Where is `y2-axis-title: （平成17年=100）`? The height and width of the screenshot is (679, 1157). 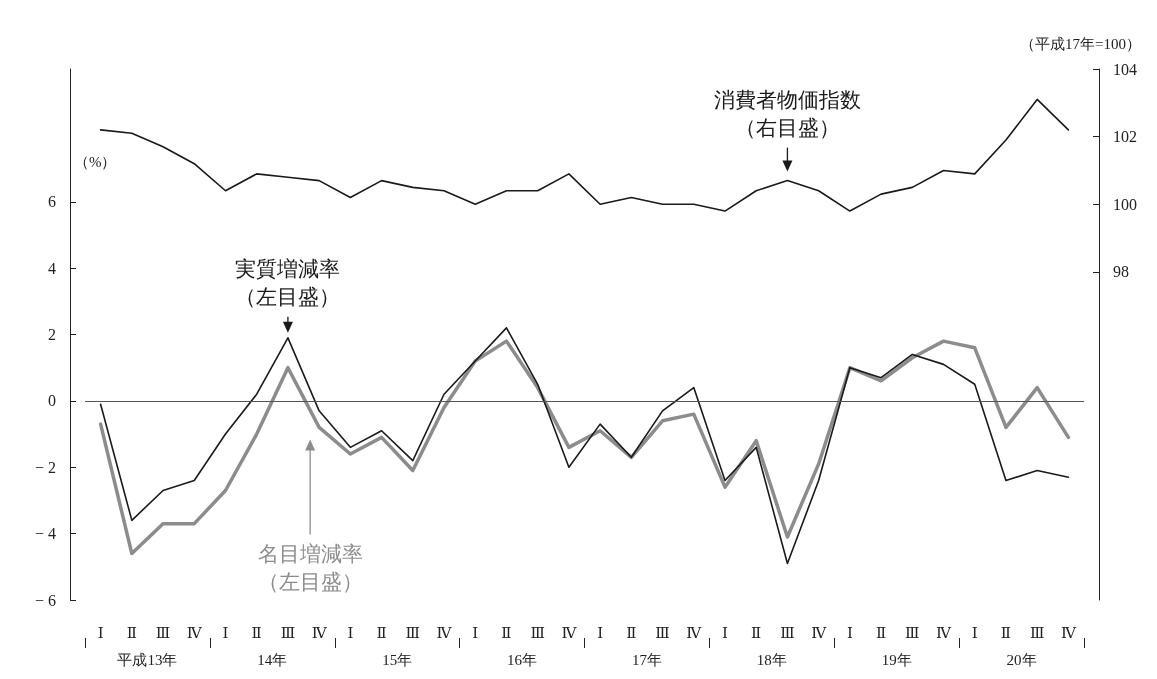 y2-axis-title: （平成17年=100） is located at coordinates (1080, 43).